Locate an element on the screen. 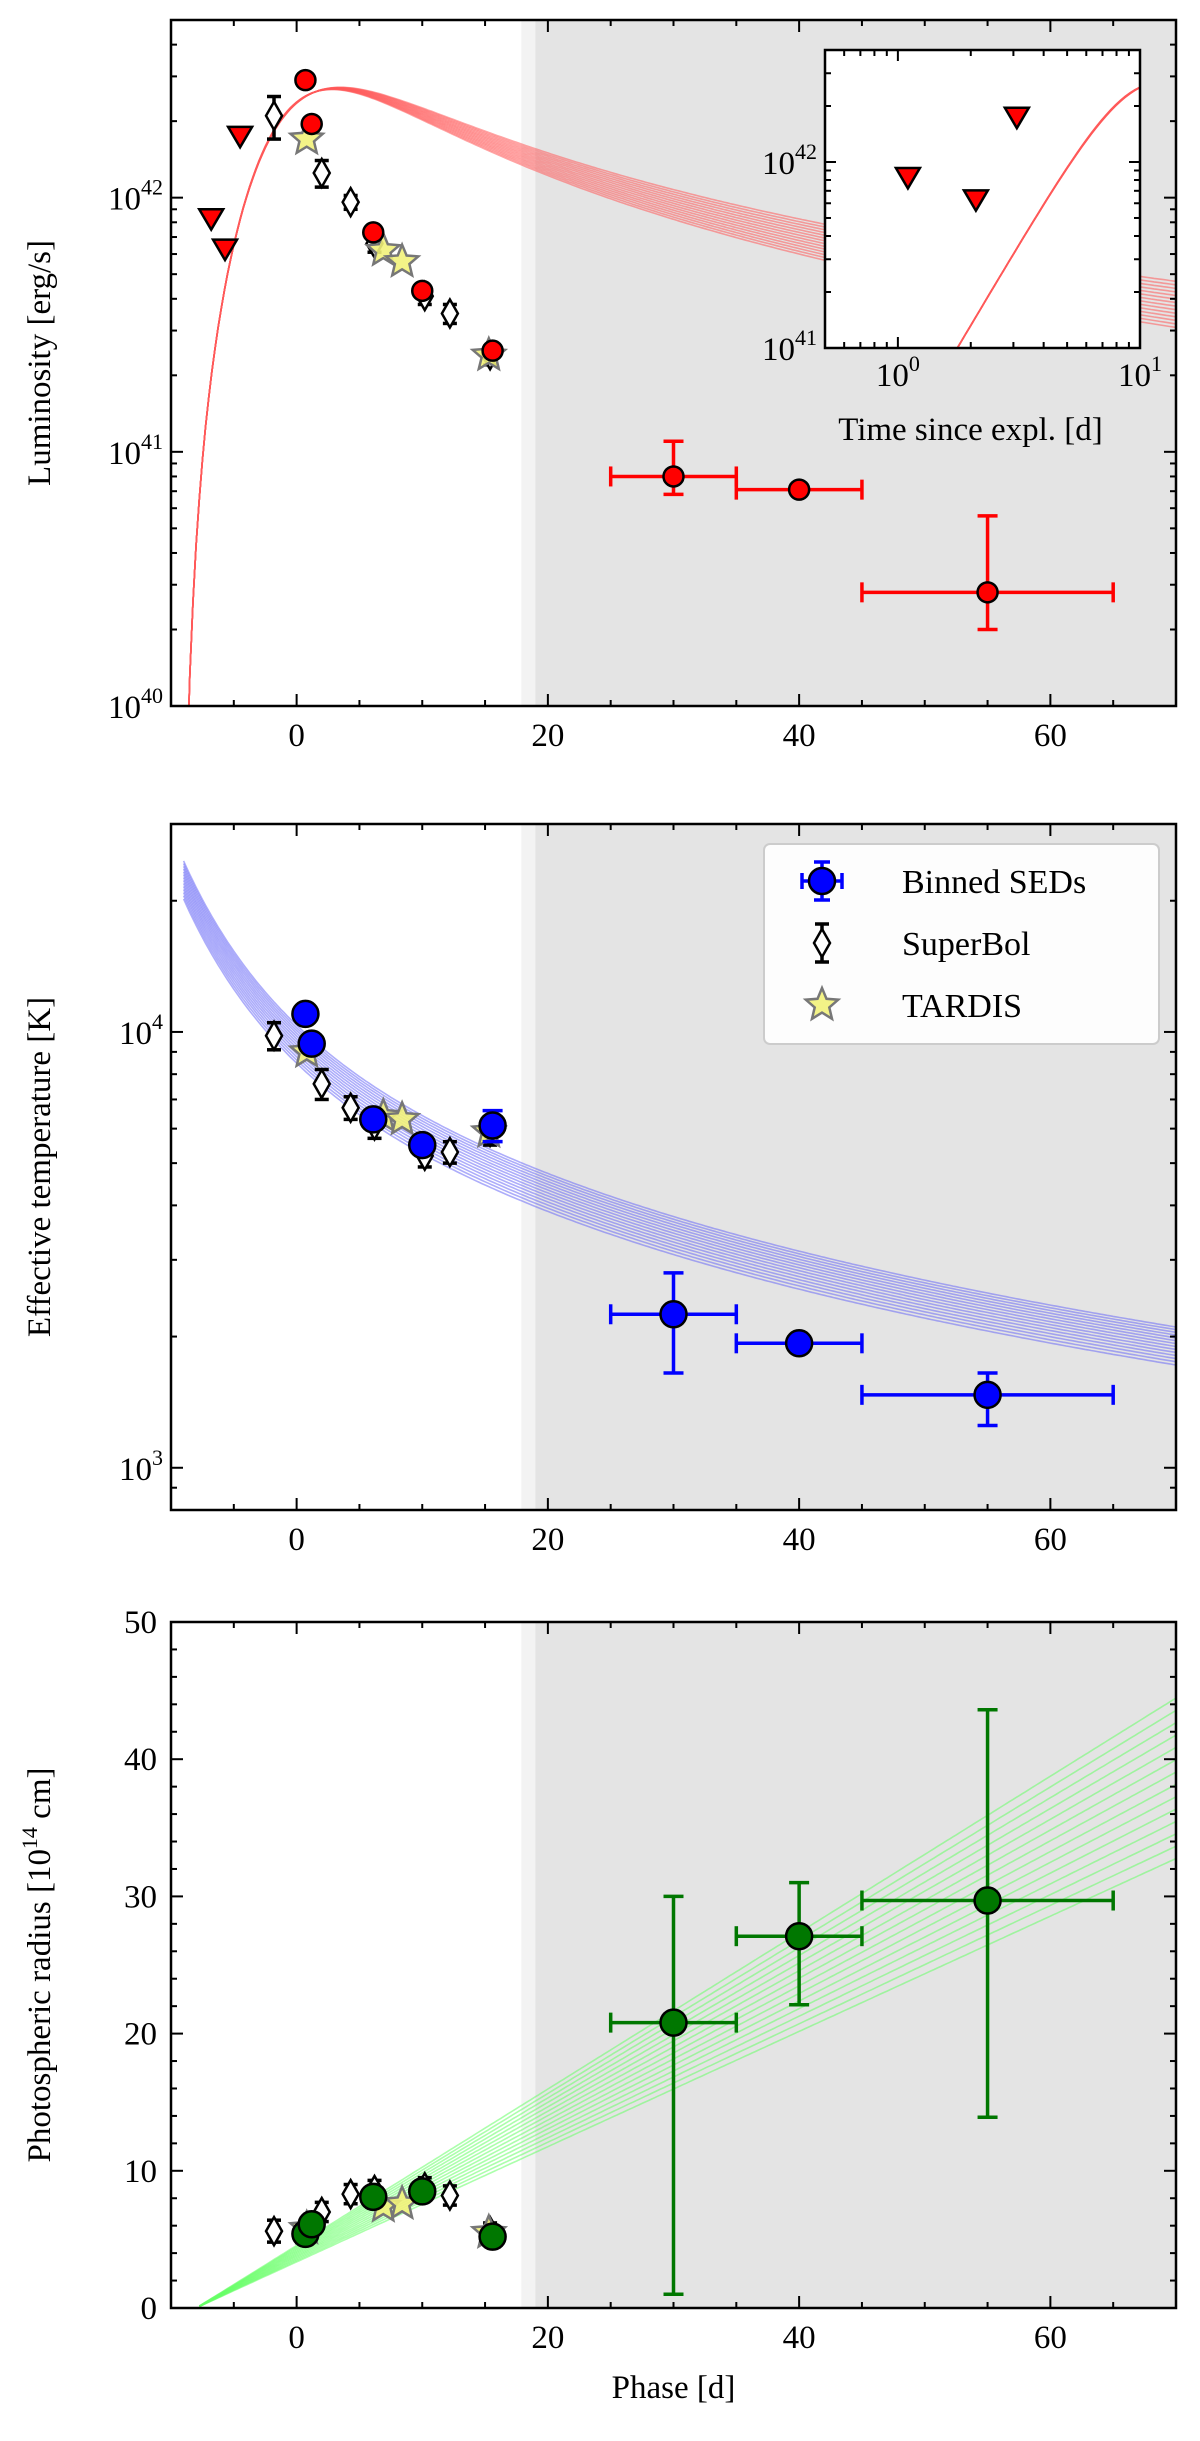  inset-x-tick-label: 101 is located at coordinates (1140, 372).